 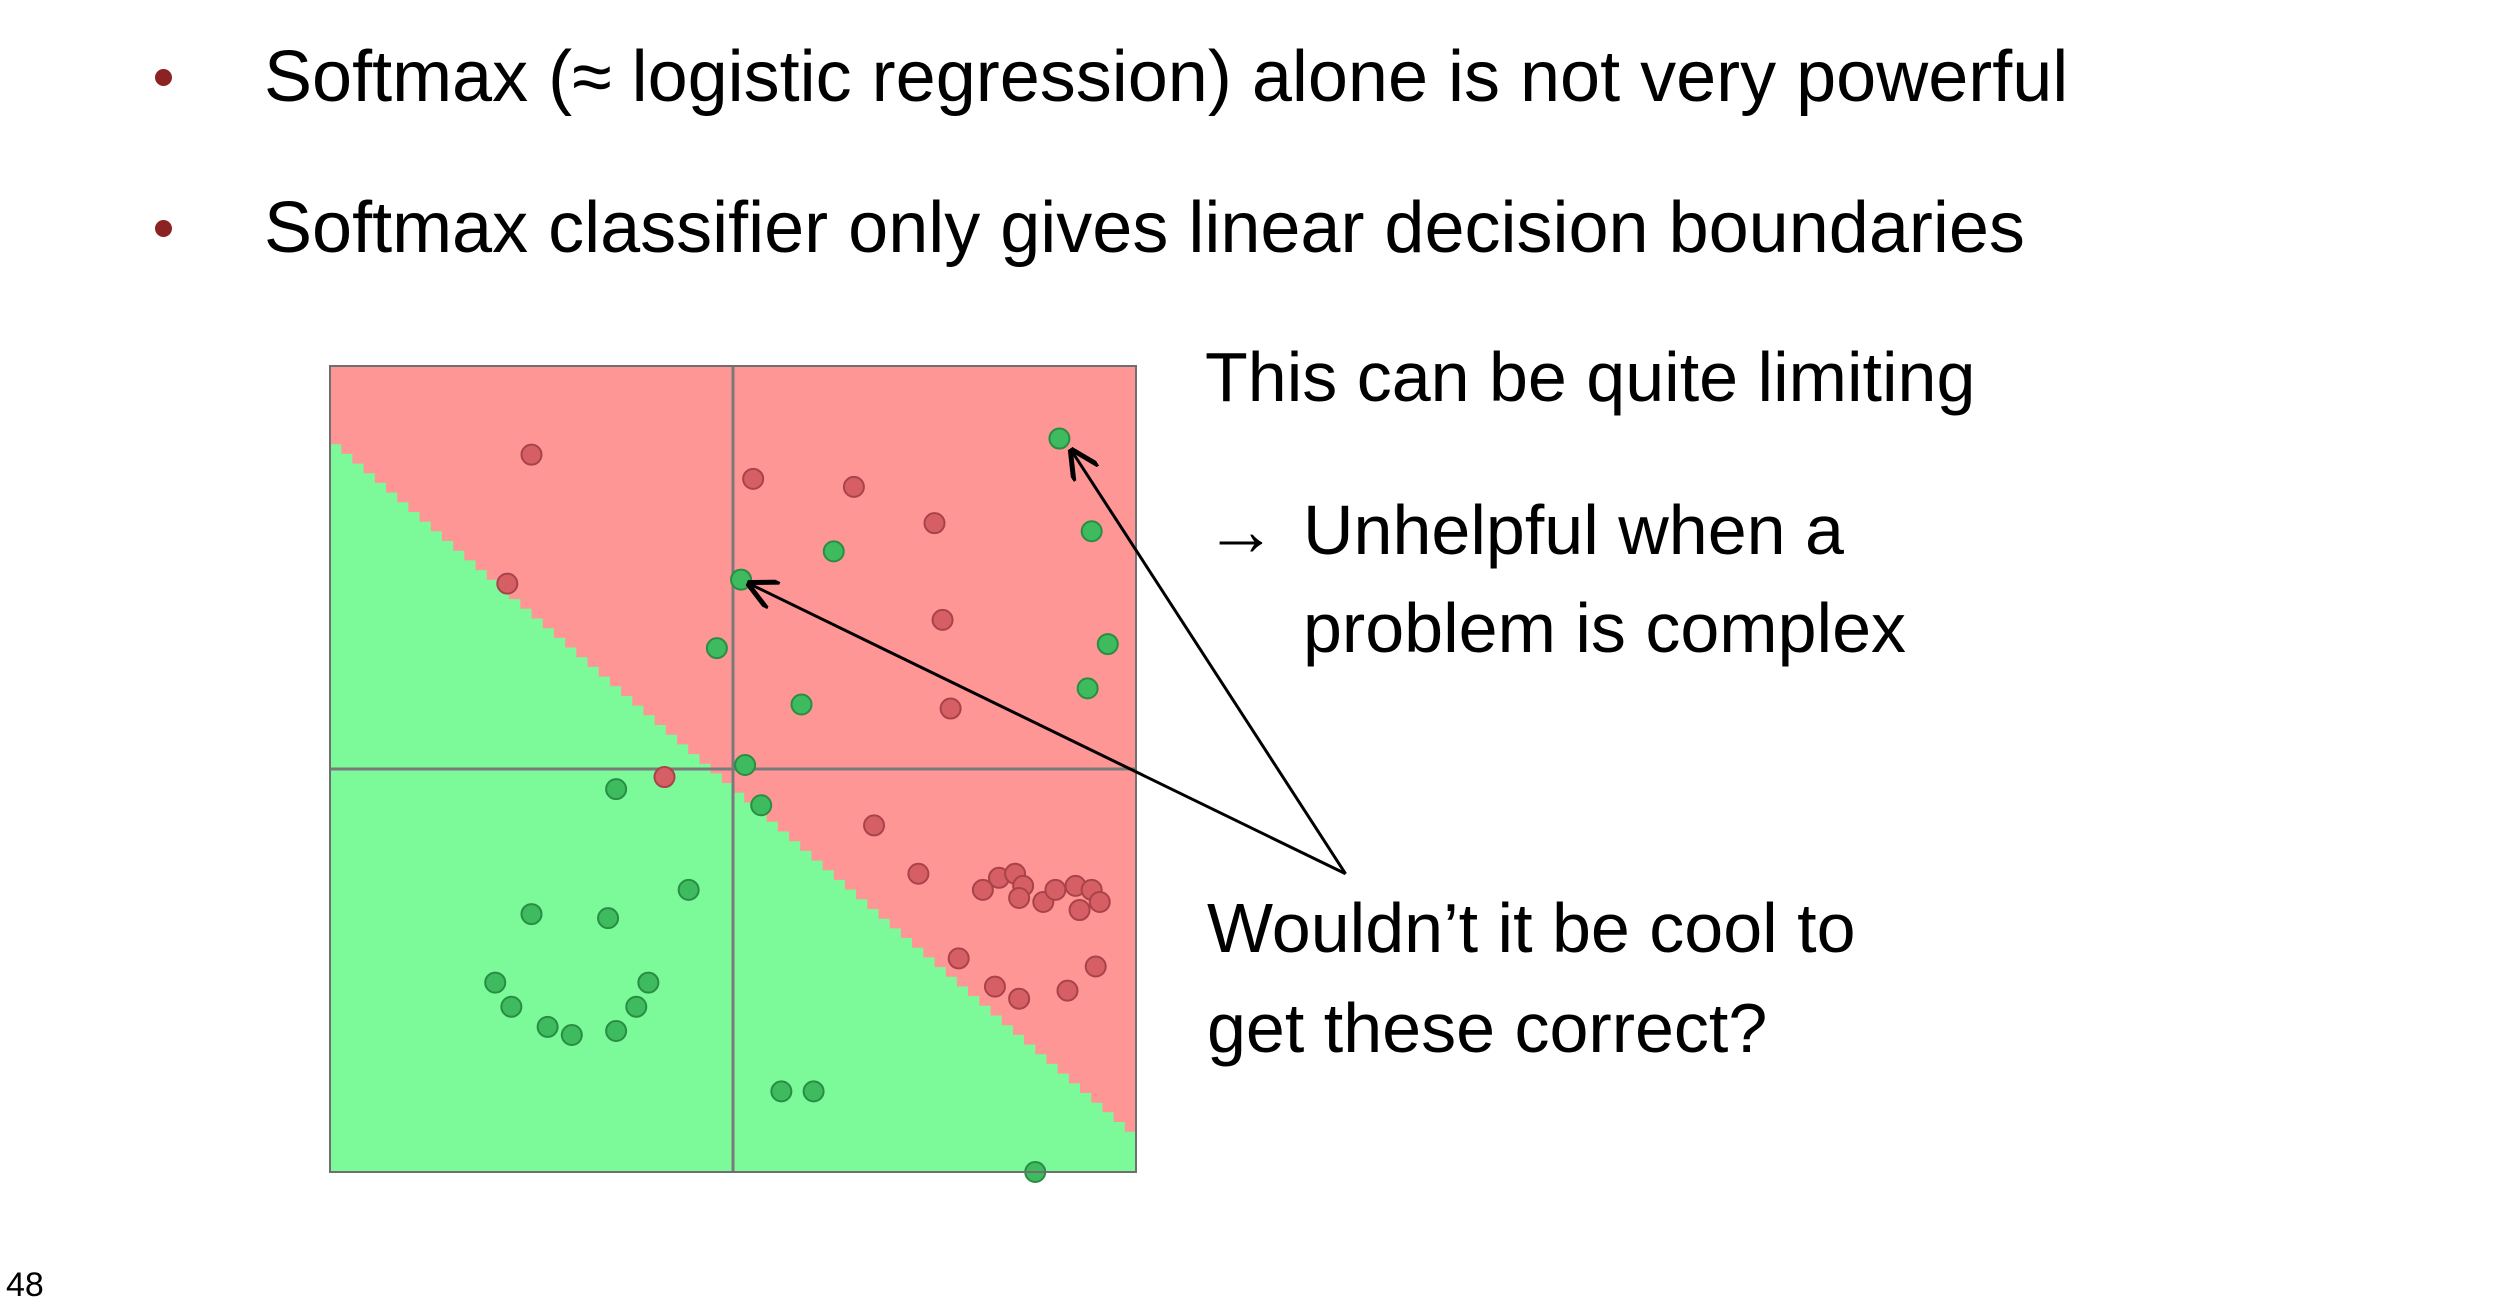 What do you see at coordinates (1241, 531) in the screenshot?
I see `arrow-glyph: →` at bounding box center [1241, 531].